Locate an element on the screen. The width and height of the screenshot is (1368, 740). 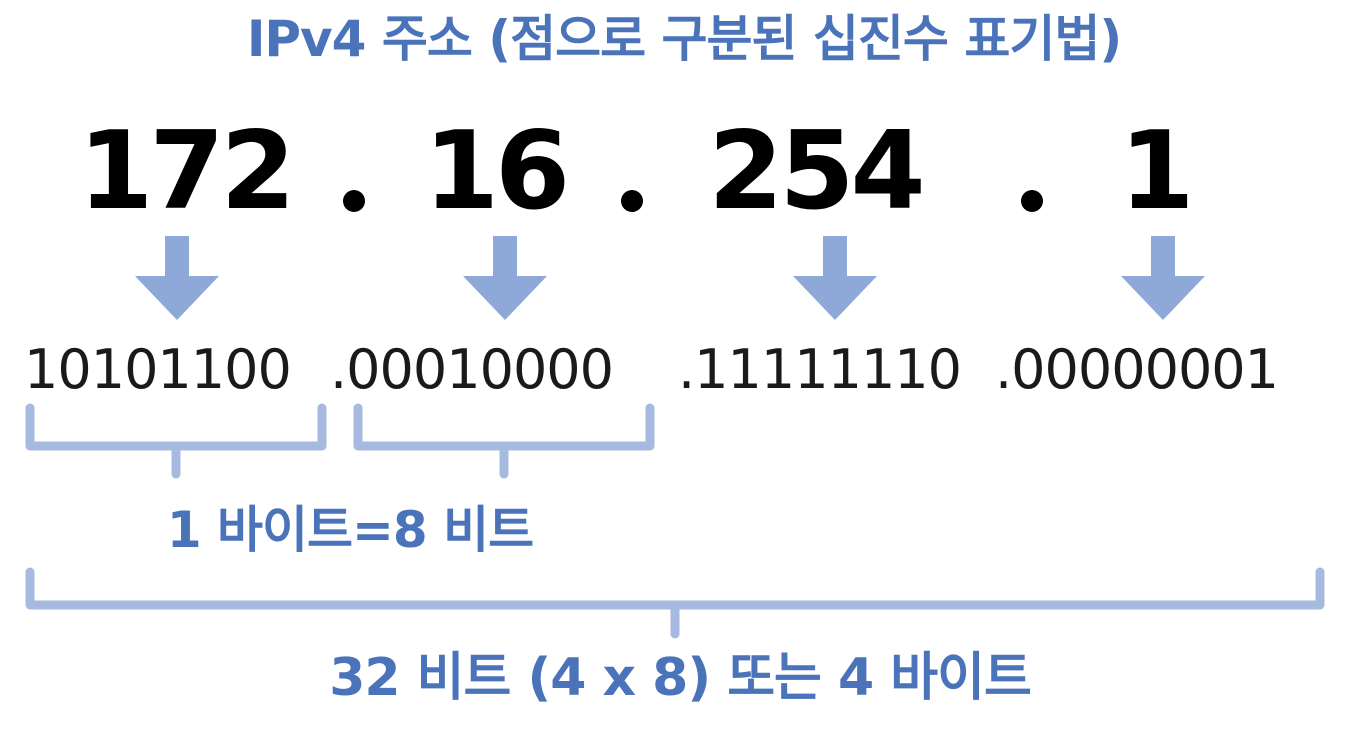
binary-octet-4: .00000001 is located at coordinates (1137, 369).